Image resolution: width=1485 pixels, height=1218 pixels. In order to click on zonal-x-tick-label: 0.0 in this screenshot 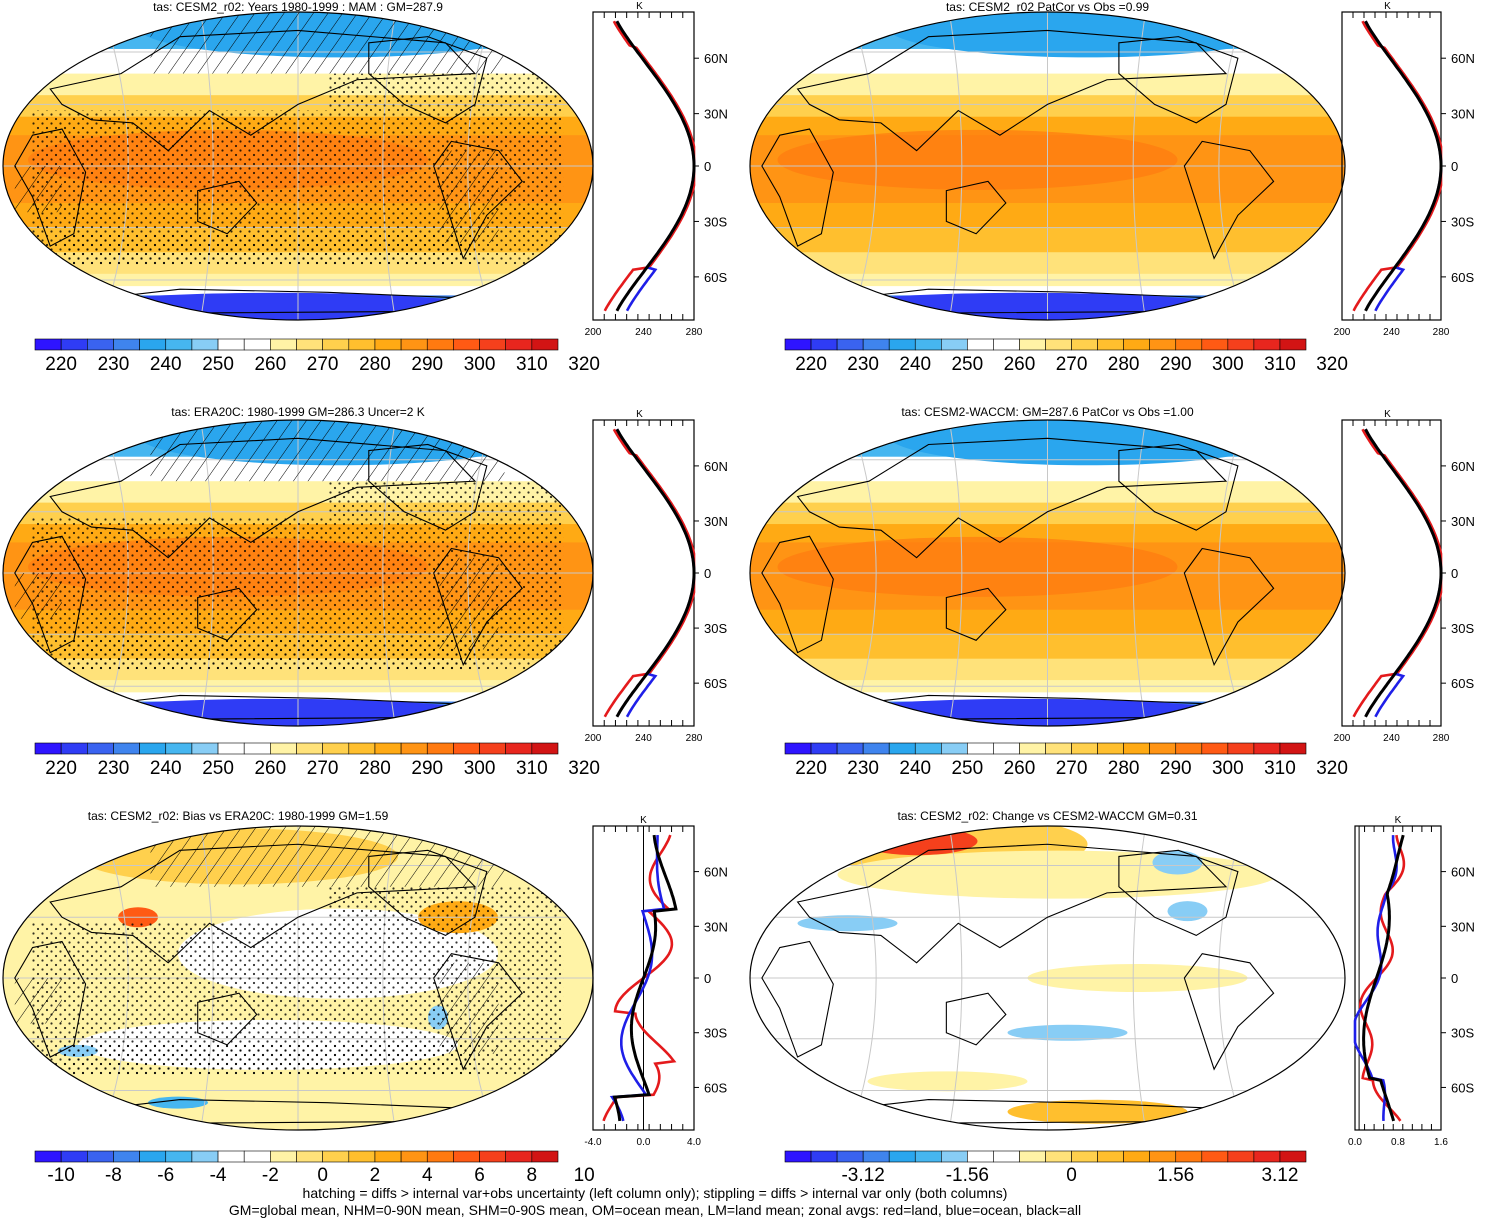, I will do `click(1355, 1142)`.